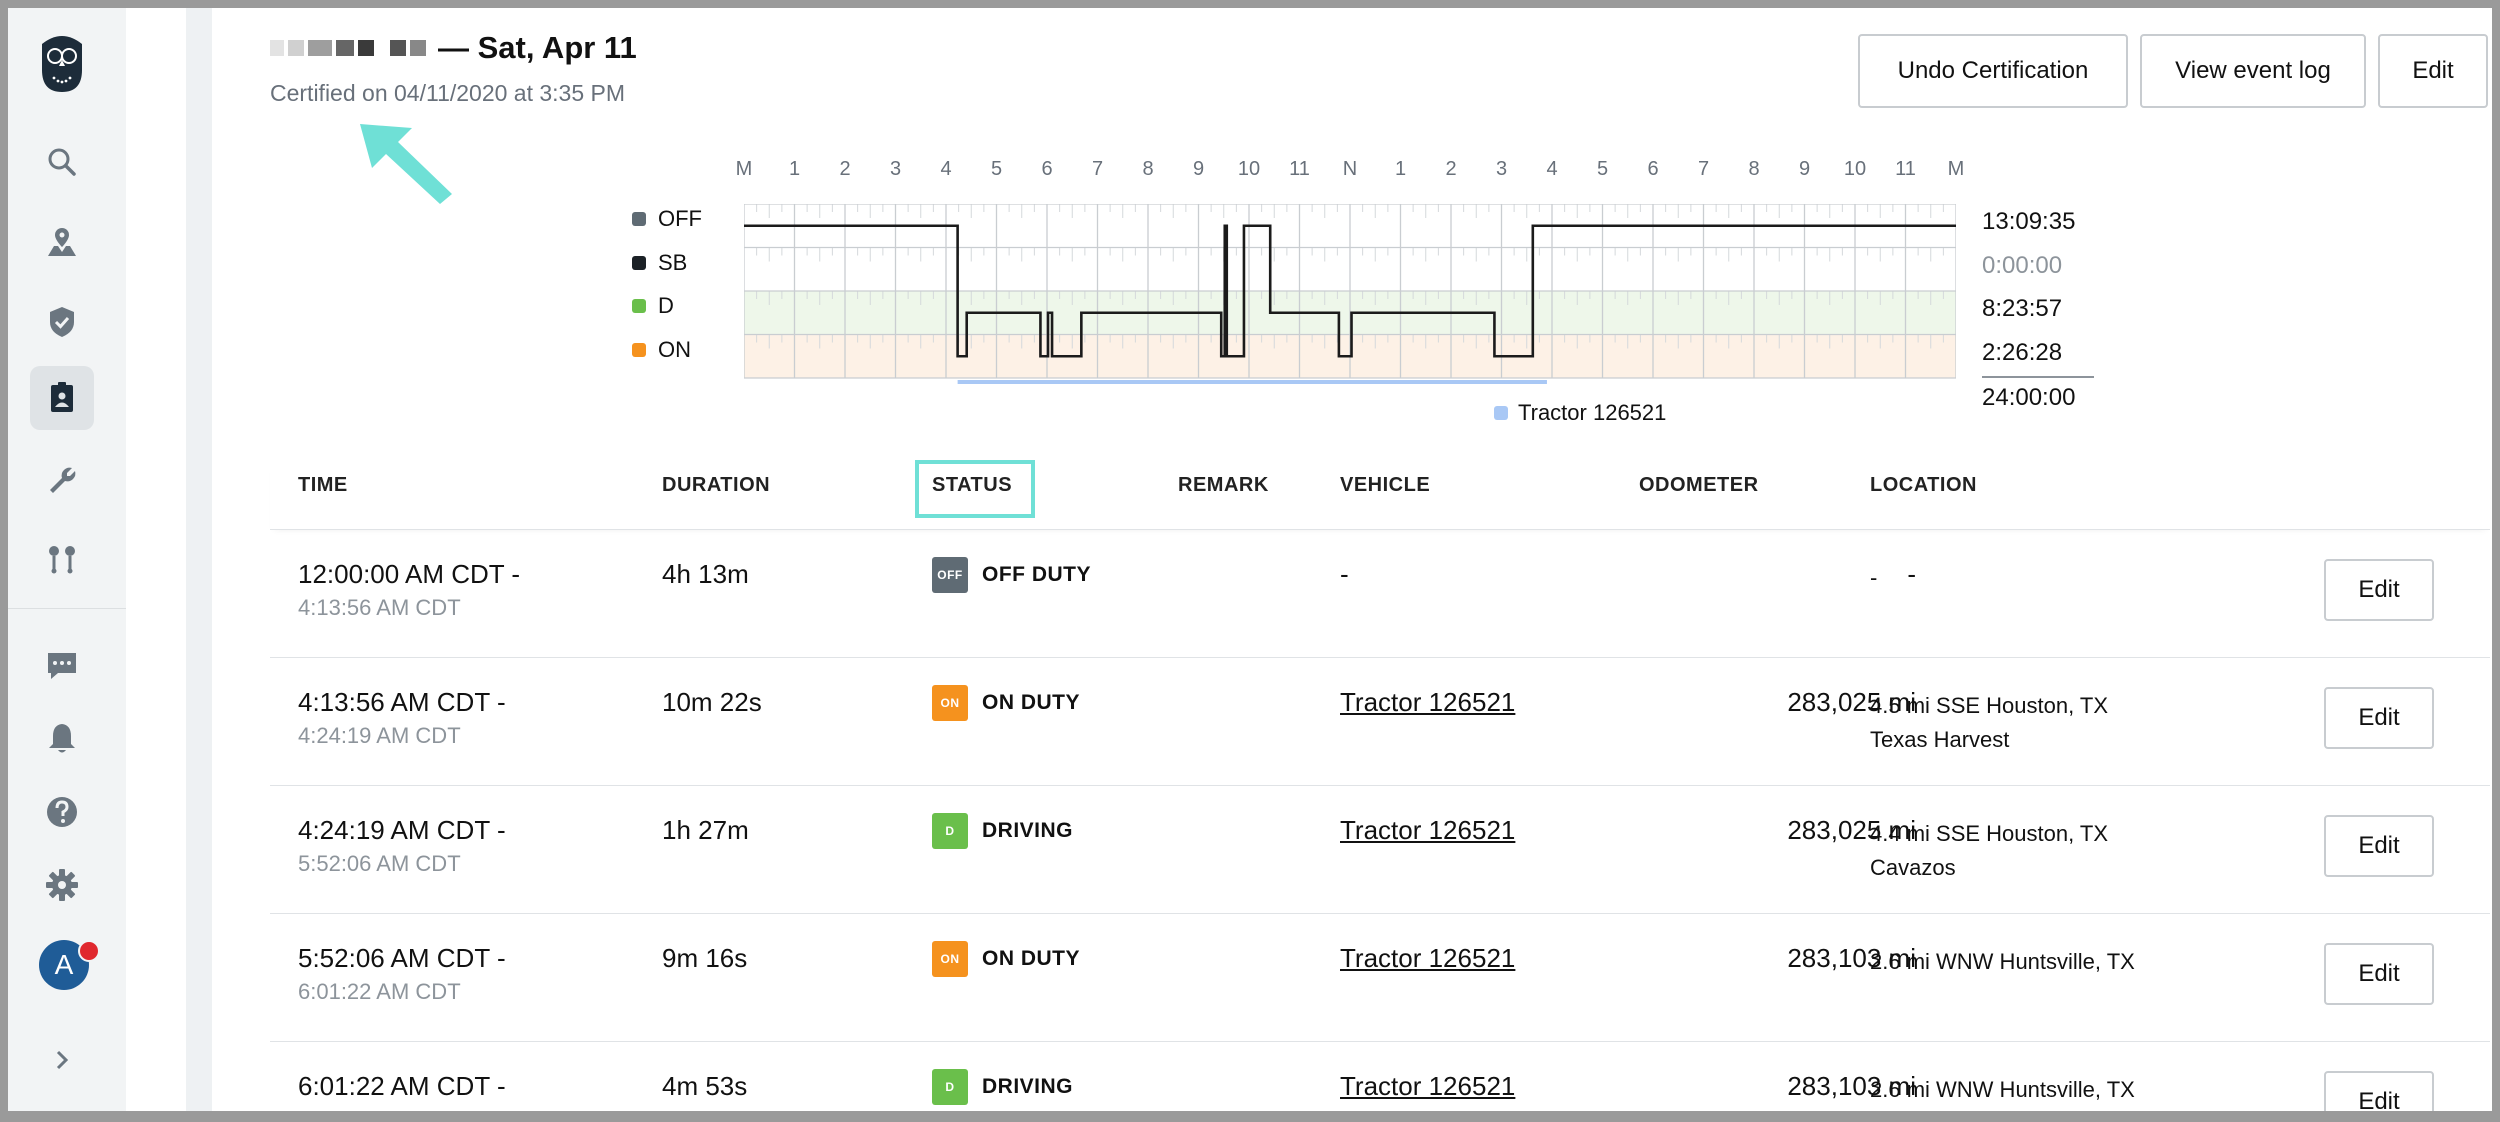  Describe the element at coordinates (674, 349) in the screenshot. I see `status-label-text: ON` at that location.